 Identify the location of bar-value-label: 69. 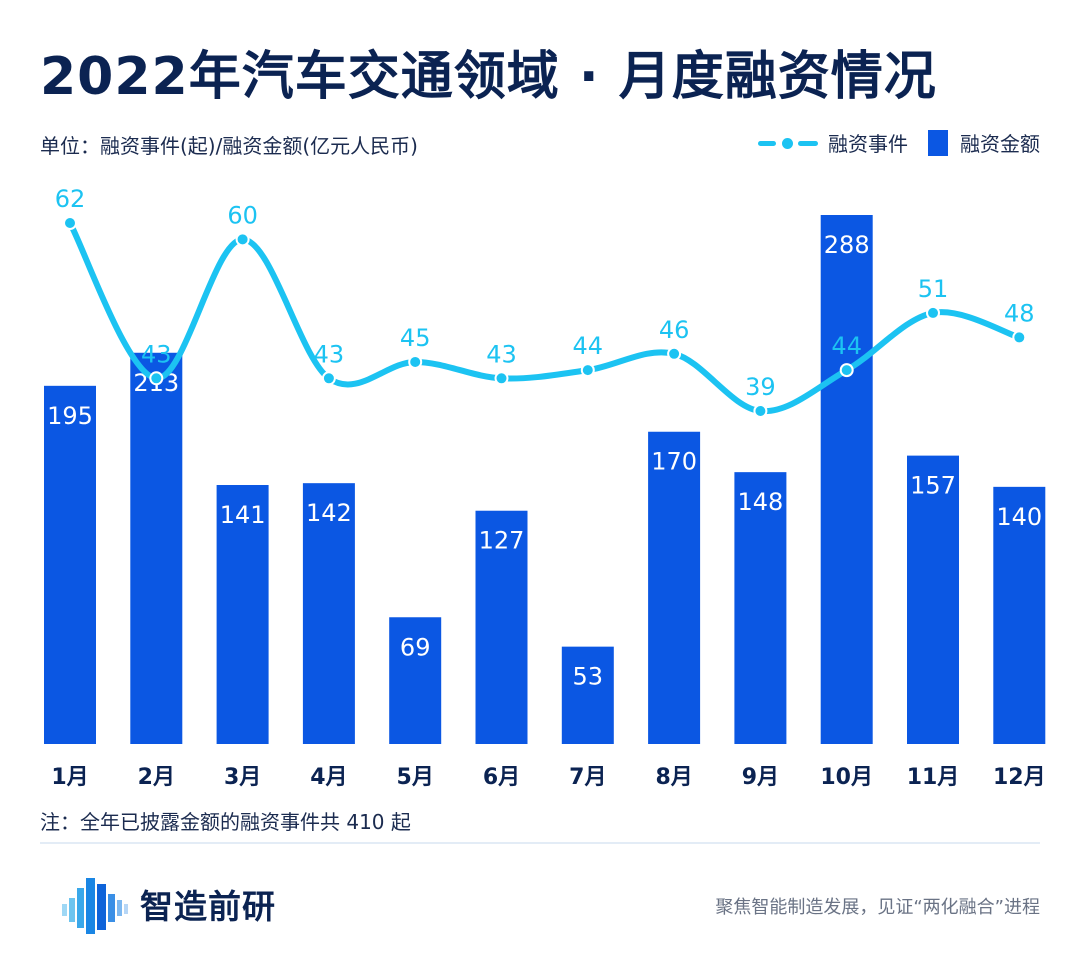
(415, 647).